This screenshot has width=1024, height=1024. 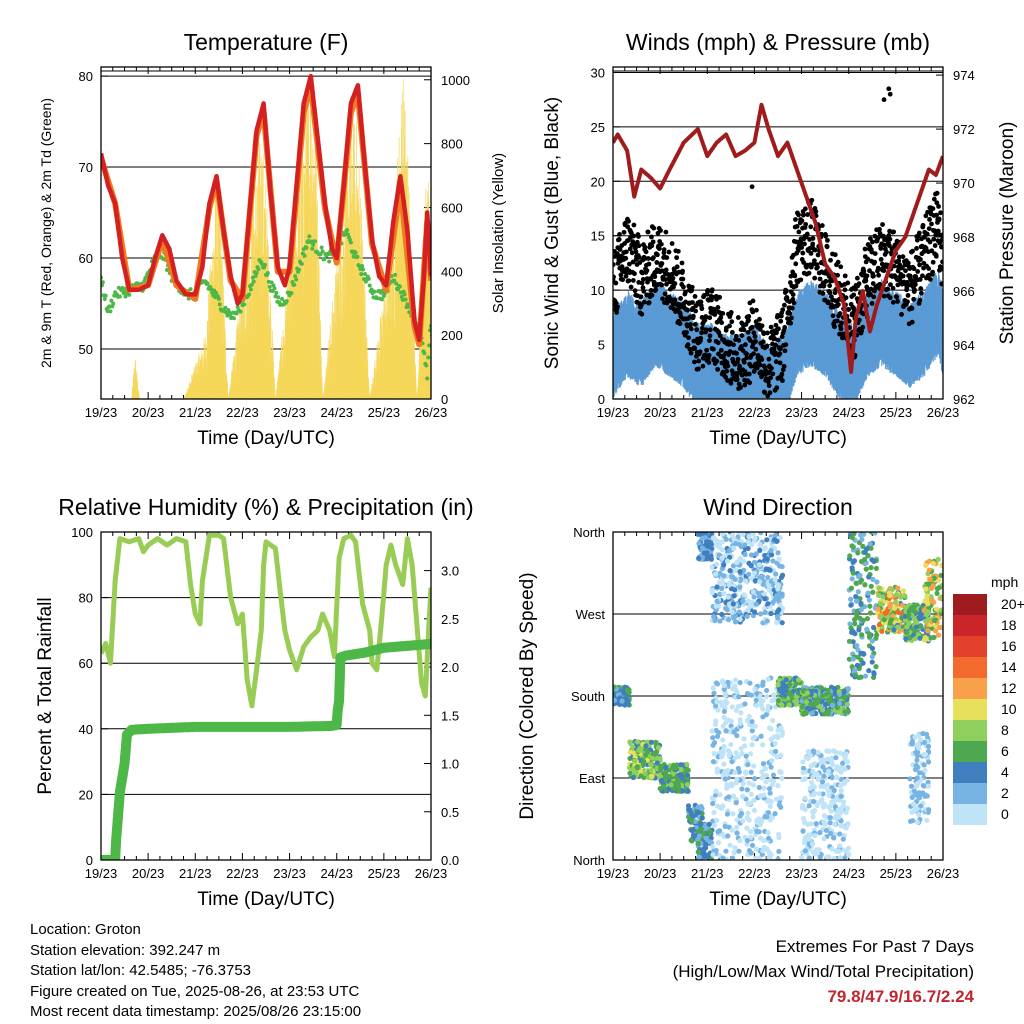 What do you see at coordinates (384, 412) in the screenshot?
I see `x-tick-label: 25/23` at bounding box center [384, 412].